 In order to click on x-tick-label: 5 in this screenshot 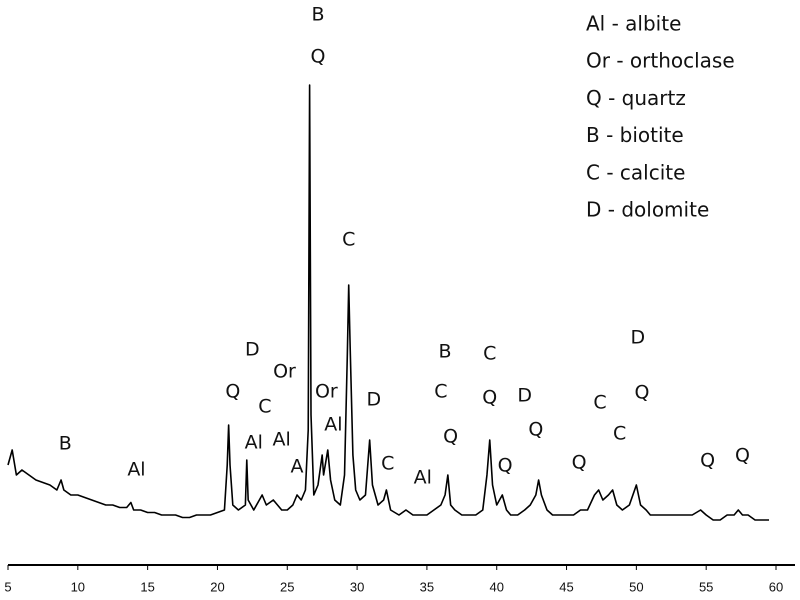, I will do `click(7, 586)`.